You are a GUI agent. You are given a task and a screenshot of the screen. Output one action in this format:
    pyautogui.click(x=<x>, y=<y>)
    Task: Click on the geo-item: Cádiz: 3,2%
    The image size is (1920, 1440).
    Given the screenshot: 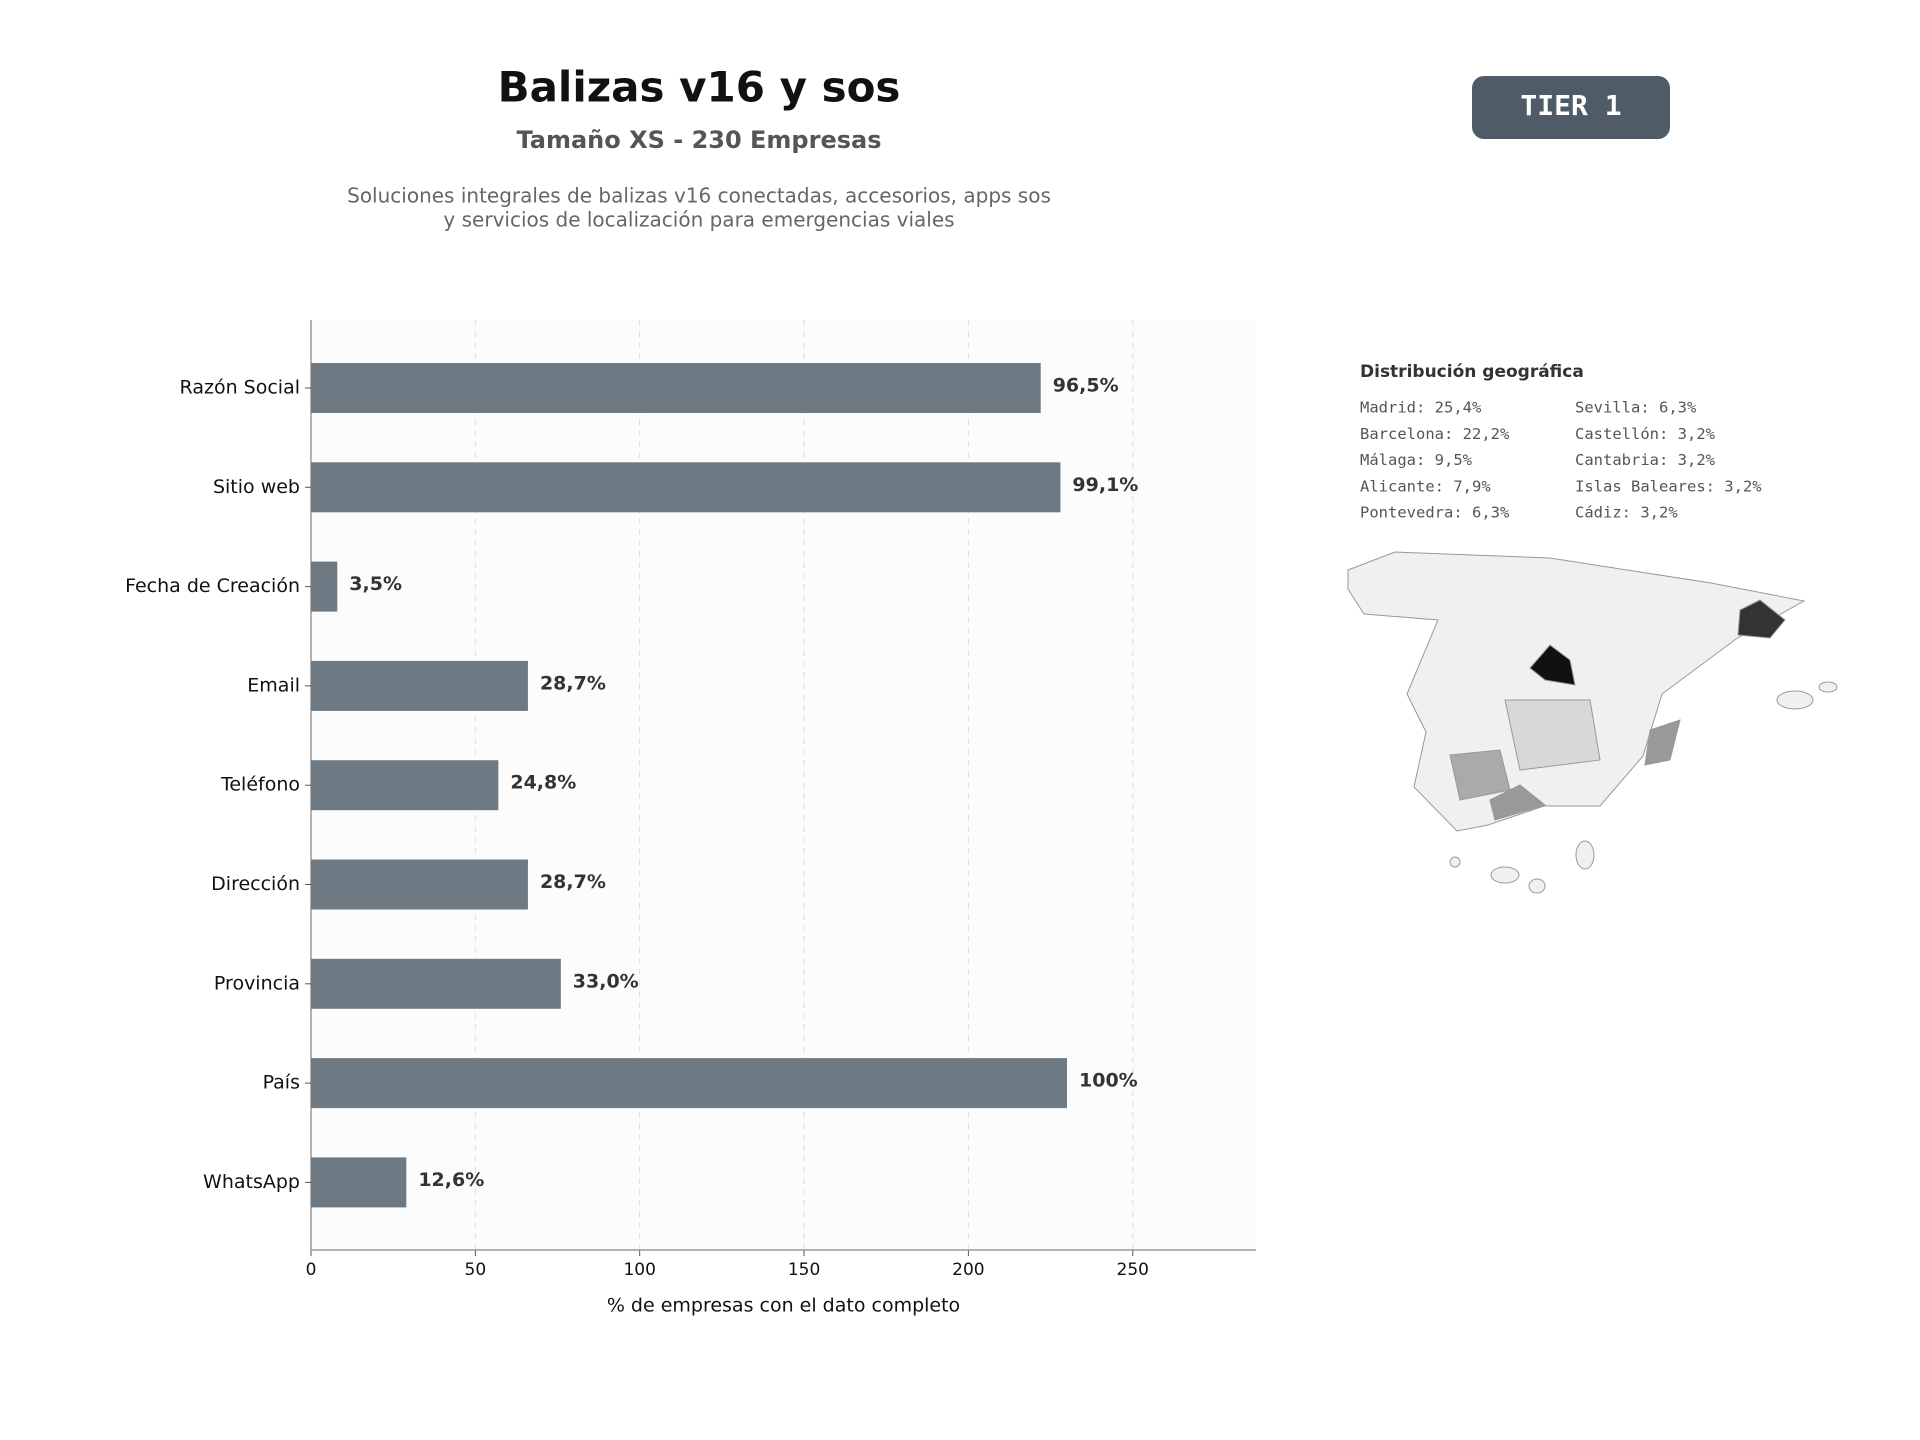 What is the action you would take?
    pyautogui.click(x=1626, y=513)
    